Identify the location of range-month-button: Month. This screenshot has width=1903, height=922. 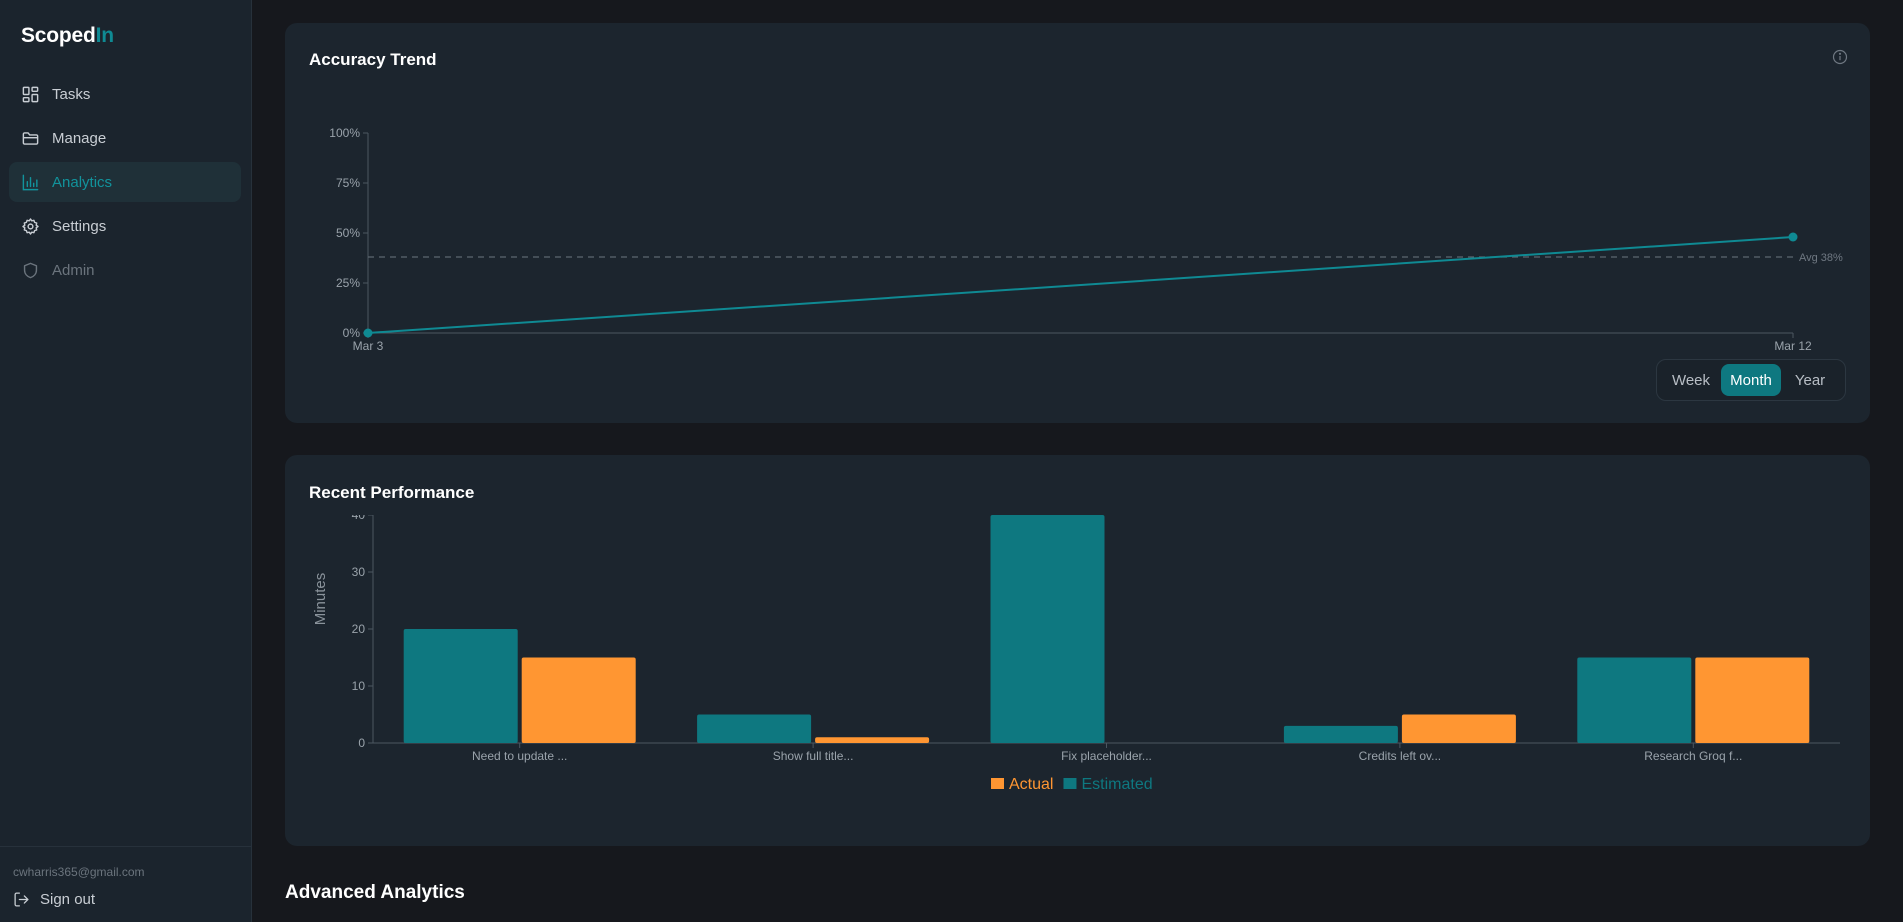
(1751, 380).